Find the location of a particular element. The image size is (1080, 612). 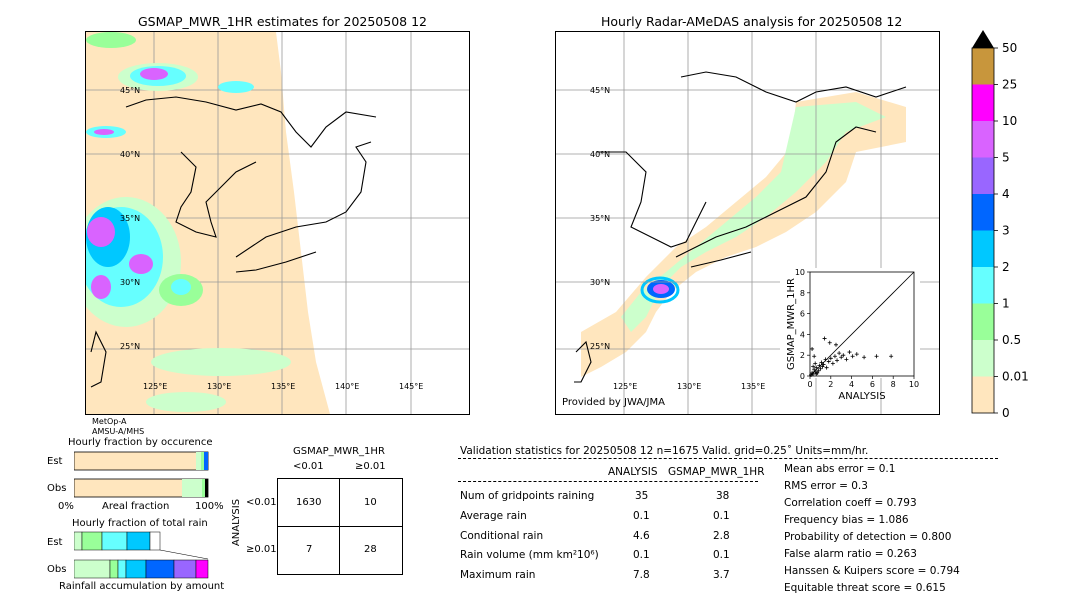

right-lat-45: 45°N is located at coordinates (600, 90).